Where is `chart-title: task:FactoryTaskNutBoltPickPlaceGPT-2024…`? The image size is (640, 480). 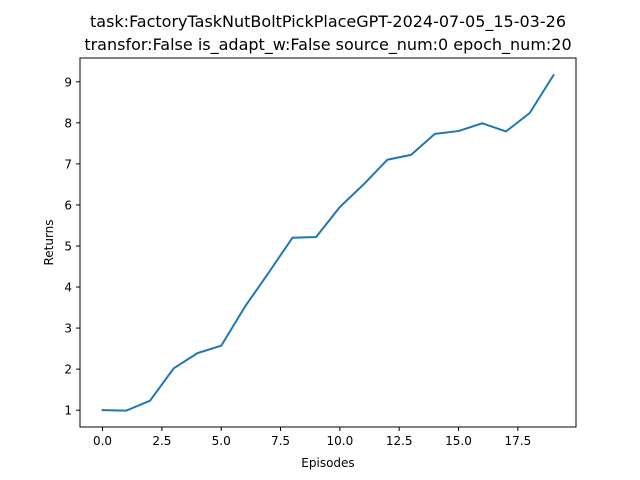
chart-title: task:FactoryTaskNutBoltPickPlaceGPT-2024… is located at coordinates (328, 22).